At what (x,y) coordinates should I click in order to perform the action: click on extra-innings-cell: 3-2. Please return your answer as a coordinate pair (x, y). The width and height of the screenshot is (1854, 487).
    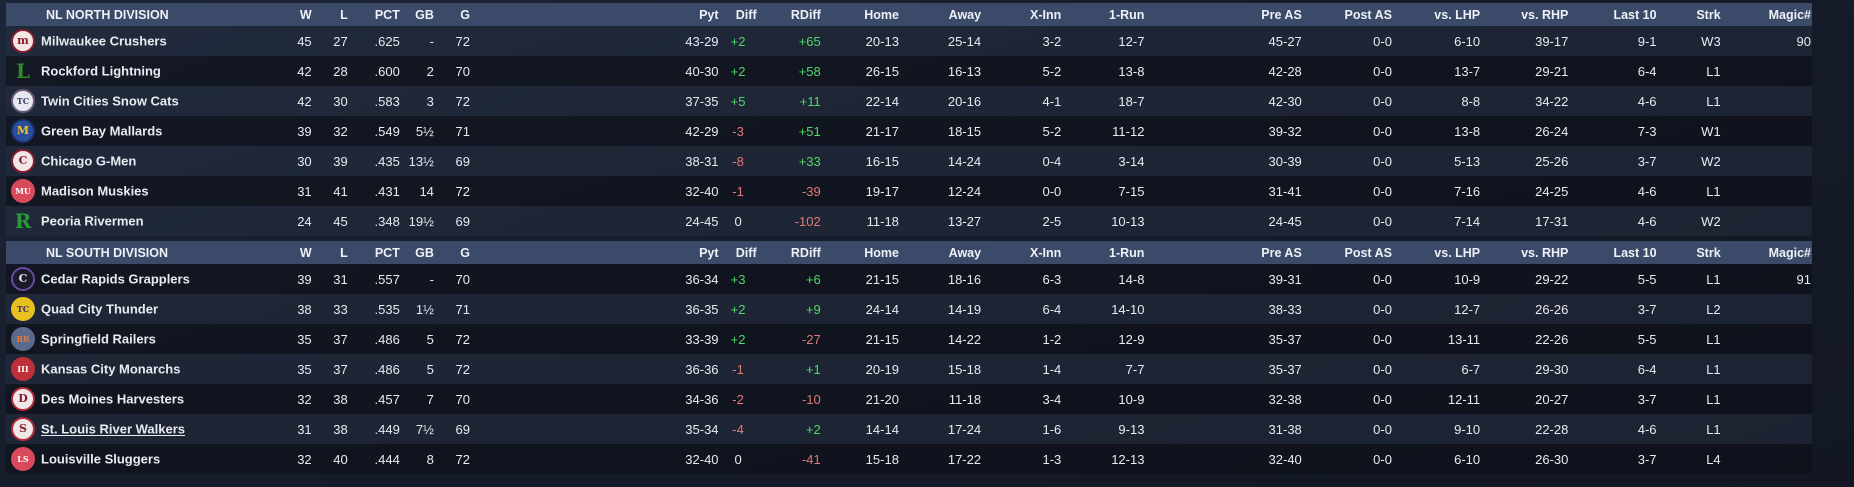
    Looking at the image, I should click on (1022, 41).